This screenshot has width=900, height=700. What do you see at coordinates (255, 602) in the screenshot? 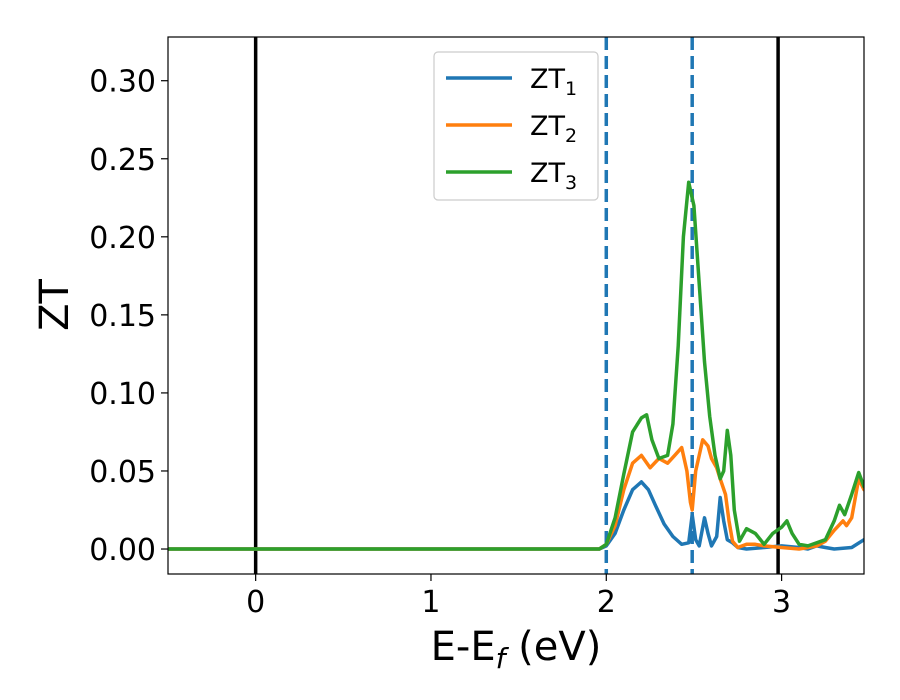
I see `x-tick-label: 0` at bounding box center [255, 602].